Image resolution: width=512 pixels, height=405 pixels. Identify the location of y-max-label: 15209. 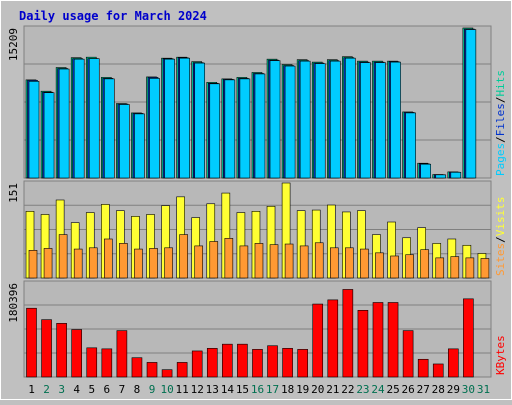
(13, 44).